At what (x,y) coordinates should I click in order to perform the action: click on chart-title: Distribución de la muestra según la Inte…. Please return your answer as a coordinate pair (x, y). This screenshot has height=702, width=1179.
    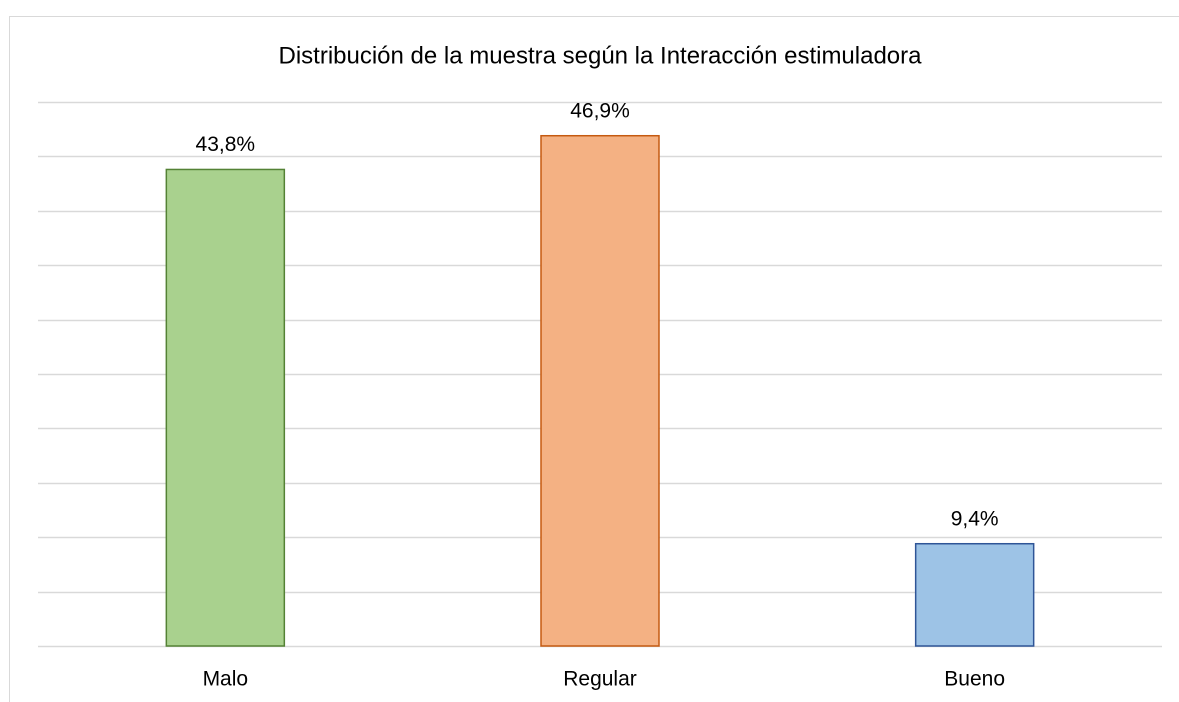
    Looking at the image, I should click on (601, 55).